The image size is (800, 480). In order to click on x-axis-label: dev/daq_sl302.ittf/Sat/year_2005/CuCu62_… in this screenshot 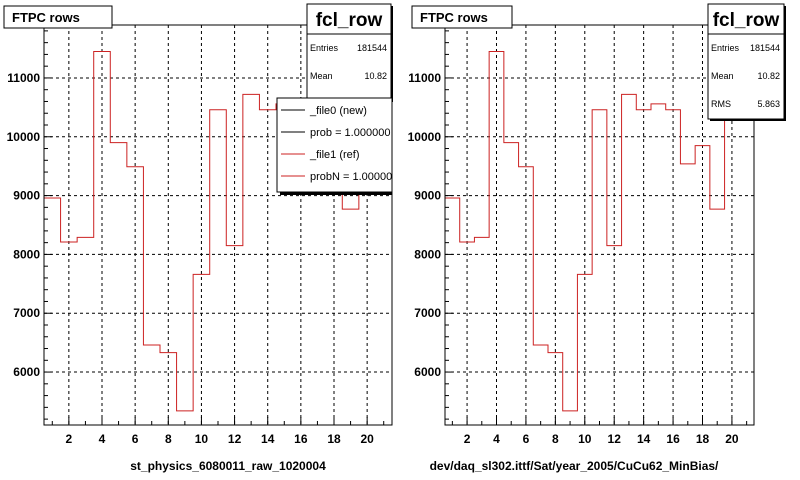, I will do `click(574, 466)`.